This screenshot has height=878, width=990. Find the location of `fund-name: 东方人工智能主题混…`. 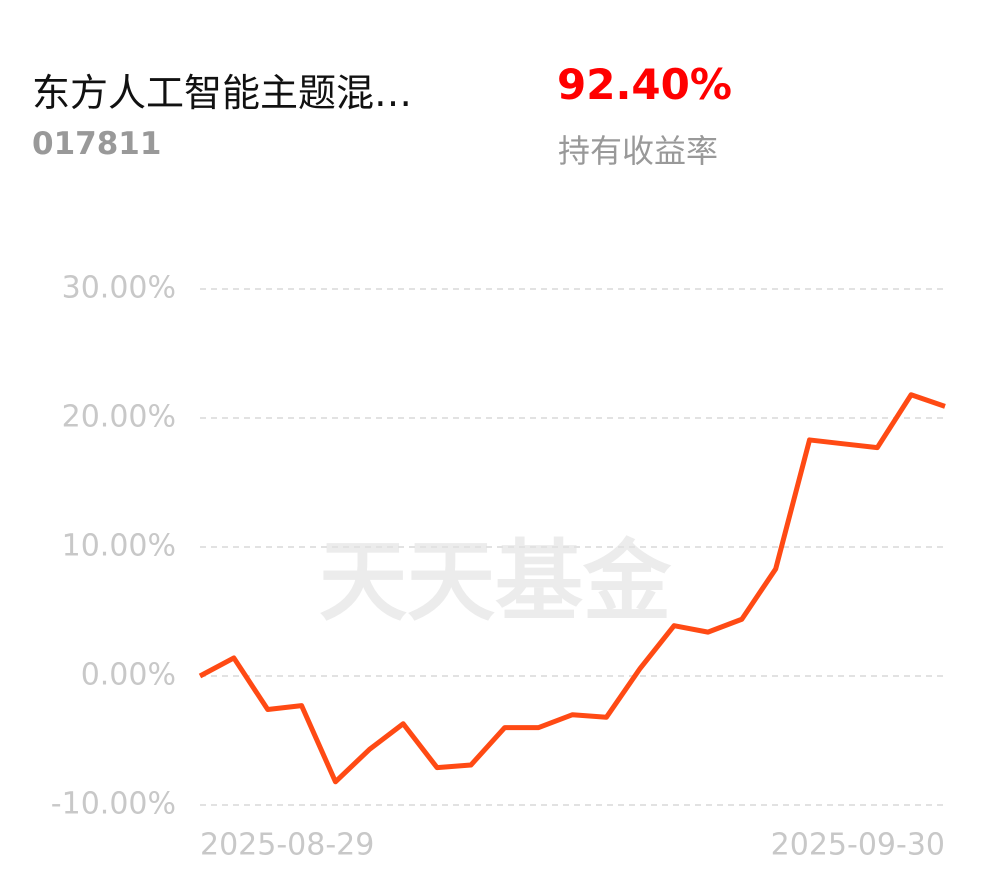

fund-name: 东方人工智能主题混… is located at coordinates (222, 93).